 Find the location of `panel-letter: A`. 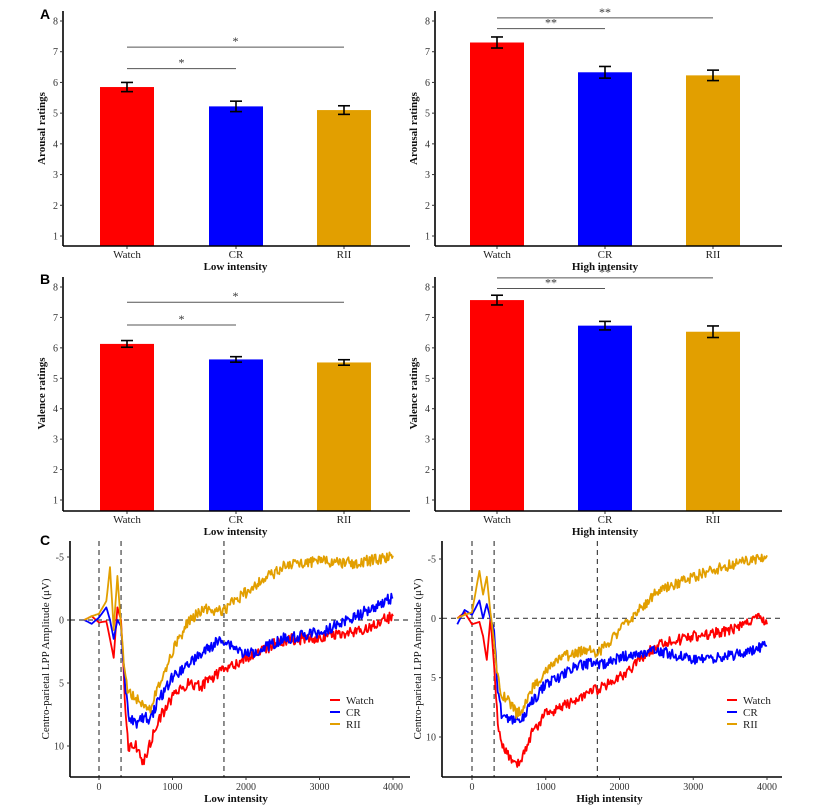

panel-letter: A is located at coordinates (45, 14).